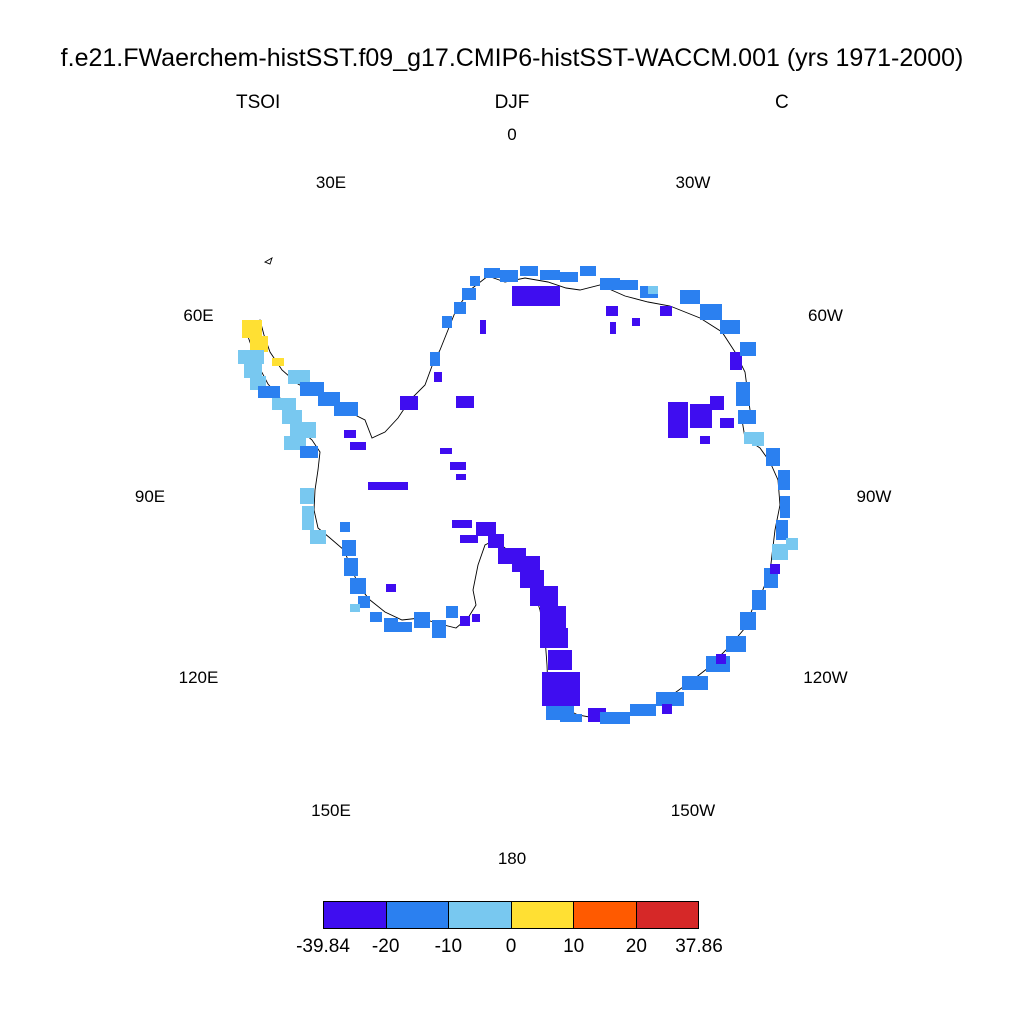 The width and height of the screenshot is (1024, 1024). Describe the element at coordinates (511, 915) in the screenshot. I see `colorbar` at that location.